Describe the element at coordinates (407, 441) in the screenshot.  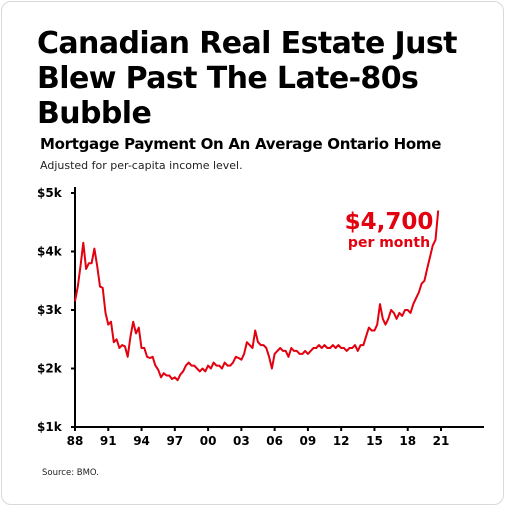
I see `x-tick-label: 18` at that location.